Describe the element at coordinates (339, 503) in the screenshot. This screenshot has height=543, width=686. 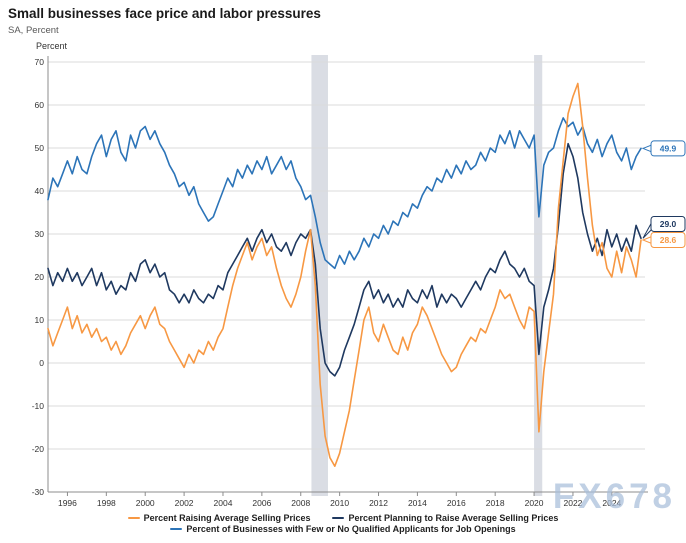
I see `x-tick-label: 2010` at that location.